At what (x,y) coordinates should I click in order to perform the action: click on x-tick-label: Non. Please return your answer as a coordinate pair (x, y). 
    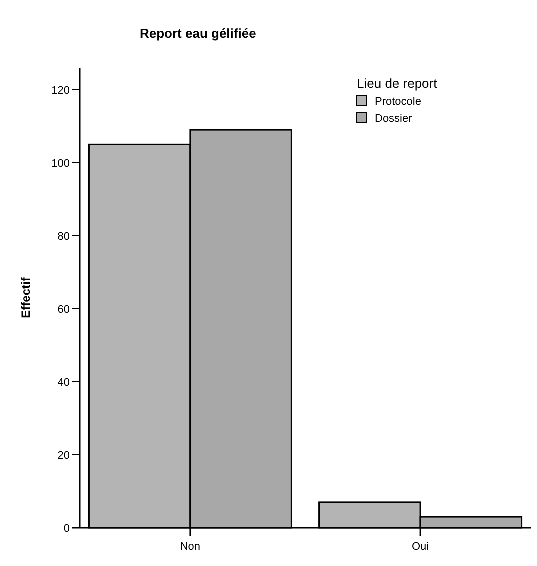
    Looking at the image, I should click on (190, 547).